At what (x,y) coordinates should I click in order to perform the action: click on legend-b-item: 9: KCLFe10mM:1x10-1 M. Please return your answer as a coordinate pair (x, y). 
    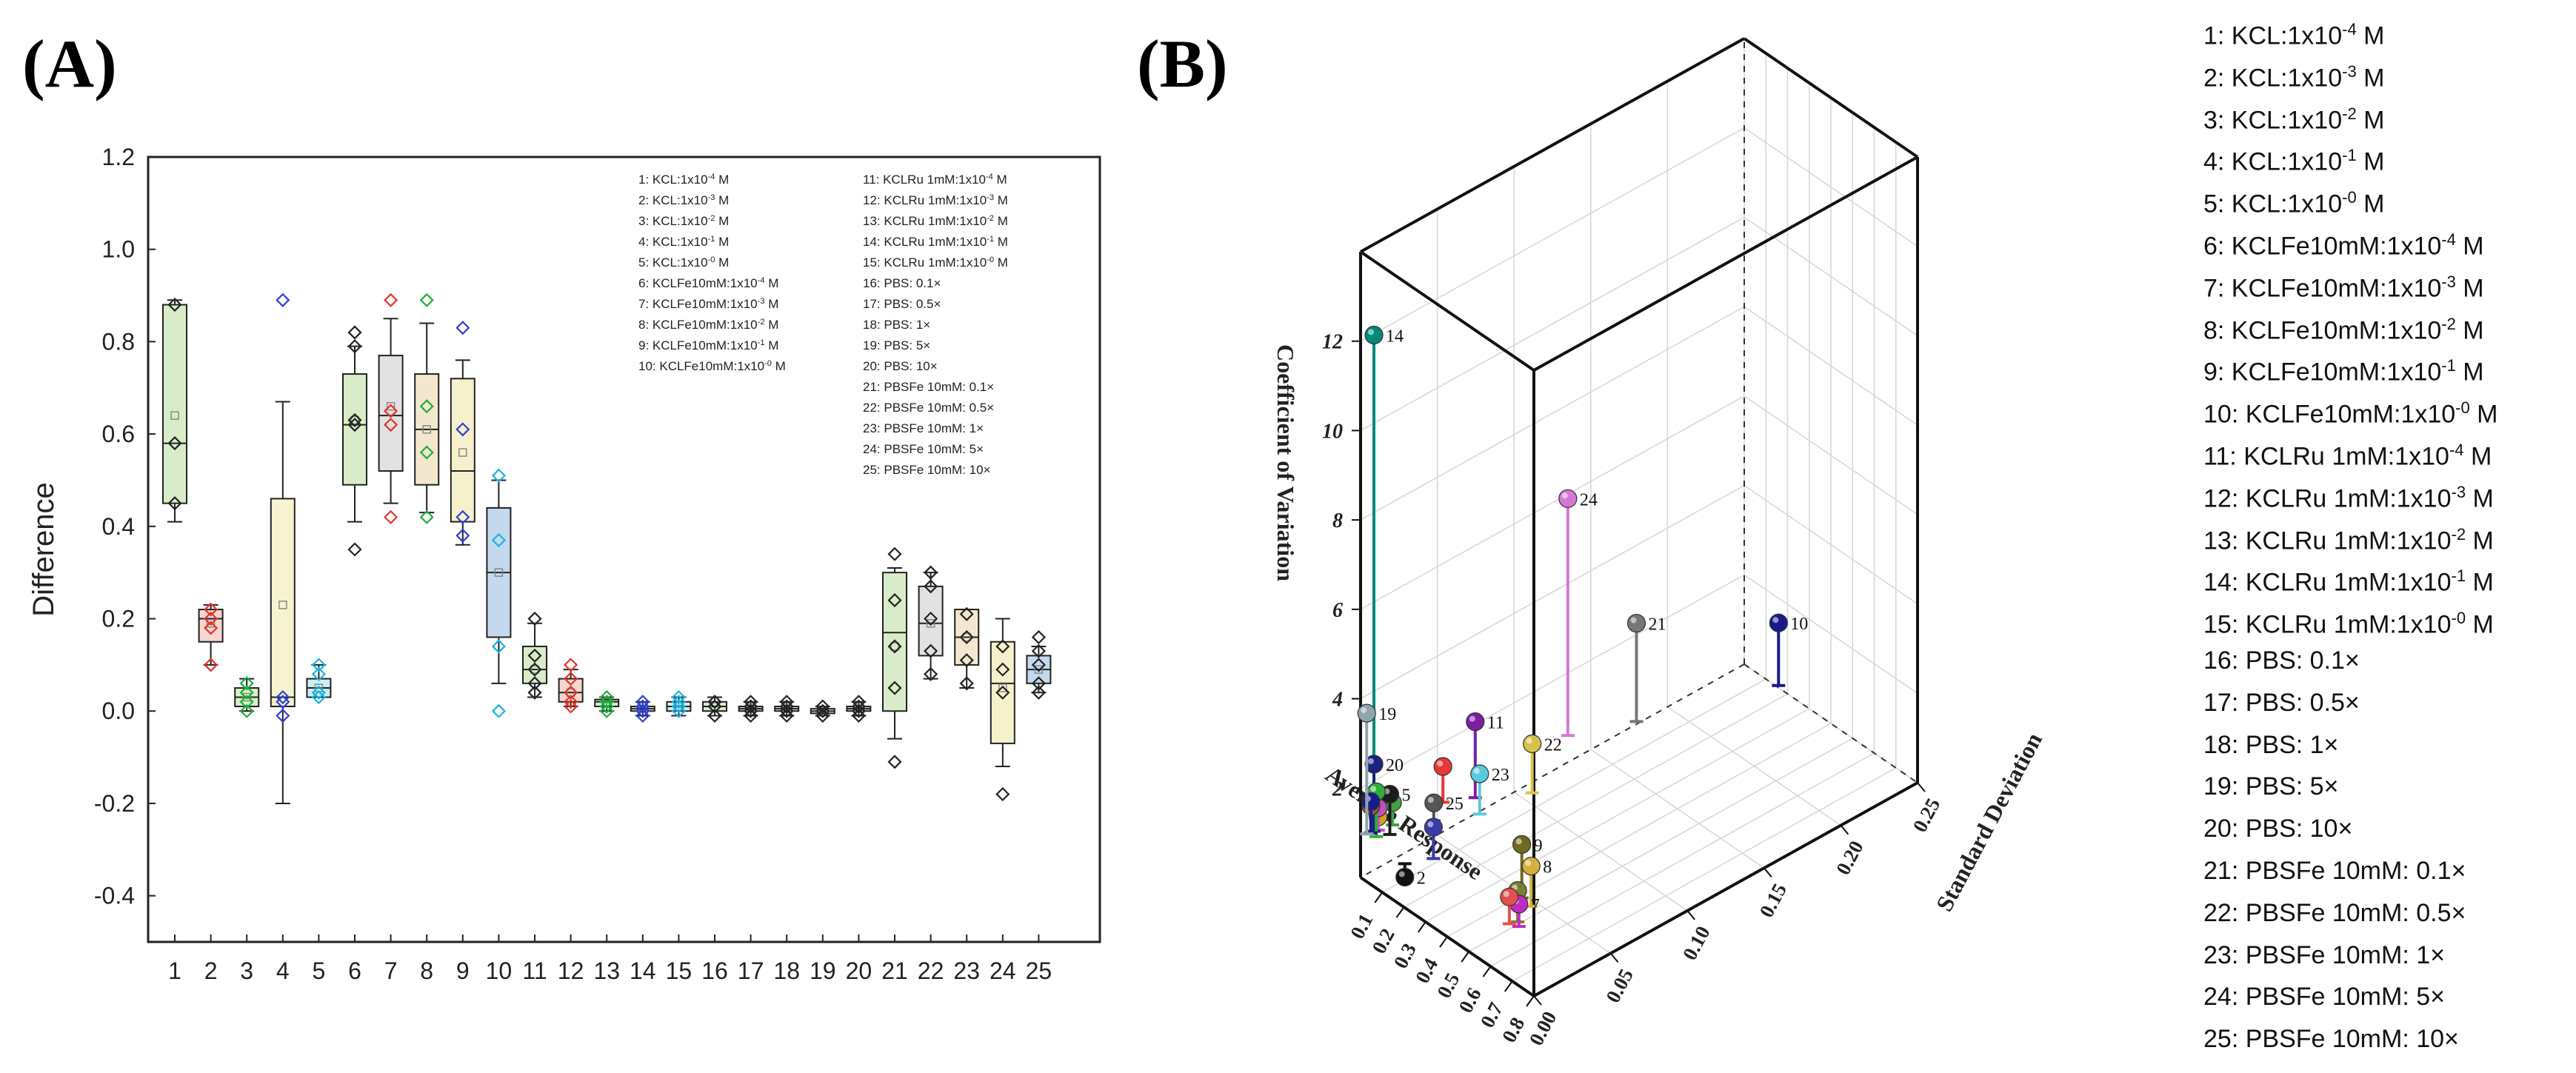
    Looking at the image, I should click on (2343, 372).